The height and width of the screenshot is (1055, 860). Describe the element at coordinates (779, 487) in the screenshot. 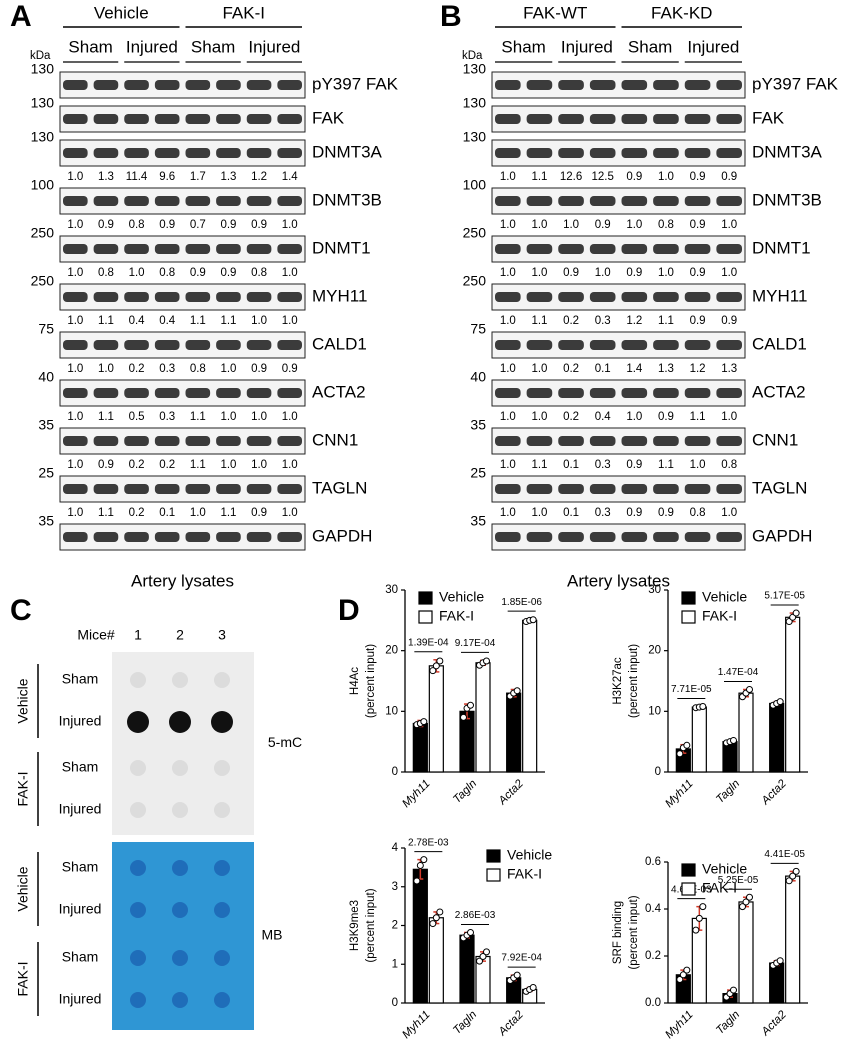

I see `blot-label: TAGLN` at that location.